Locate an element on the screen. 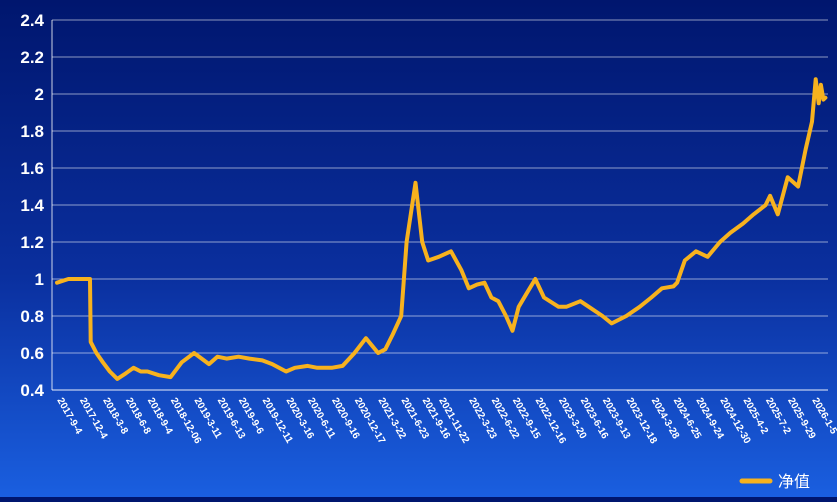 The image size is (837, 502). y-tick-label: 2 is located at coordinates (39, 94).